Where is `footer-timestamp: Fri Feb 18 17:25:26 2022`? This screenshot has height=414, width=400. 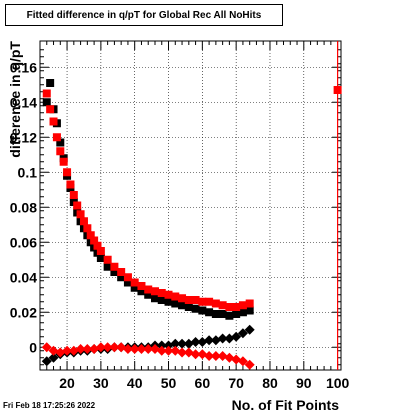 footer-timestamp: Fri Feb 18 17:25:26 2022 is located at coordinates (49, 405).